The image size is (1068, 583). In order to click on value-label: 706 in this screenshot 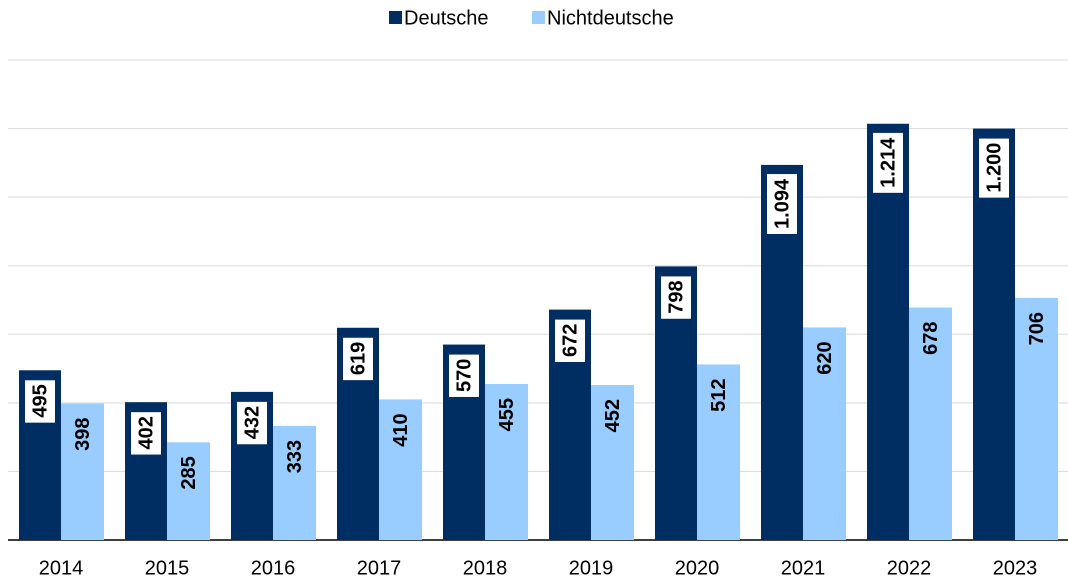, I will do `click(1037, 328)`.